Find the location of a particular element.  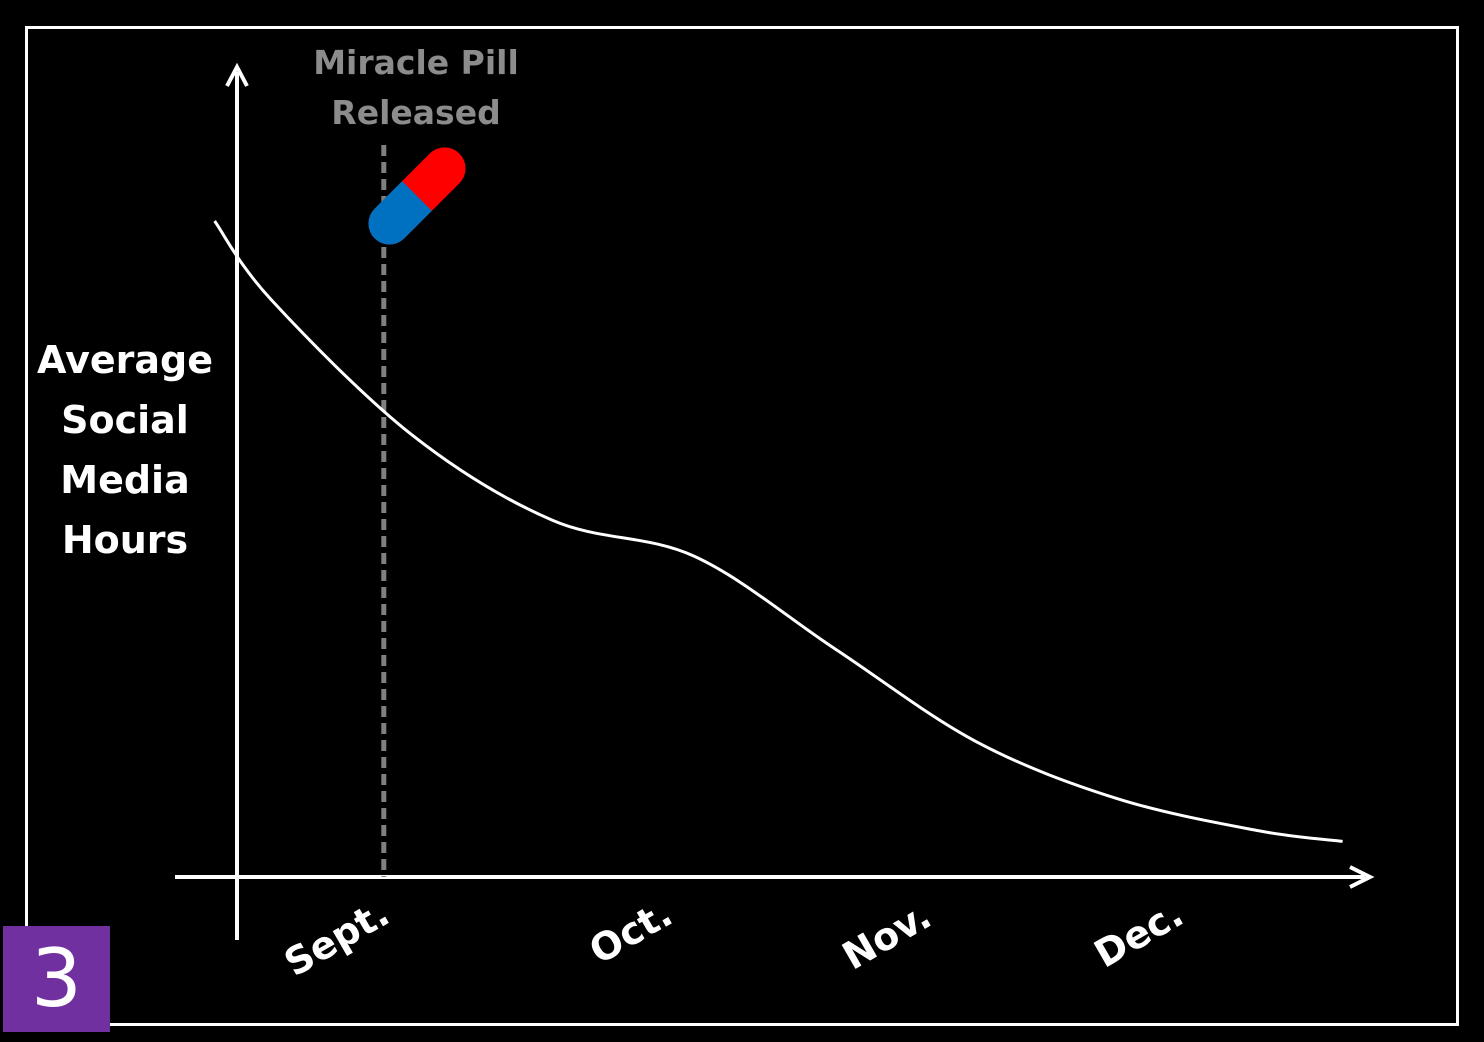

pill-shape is located at coordinates (417, 196).